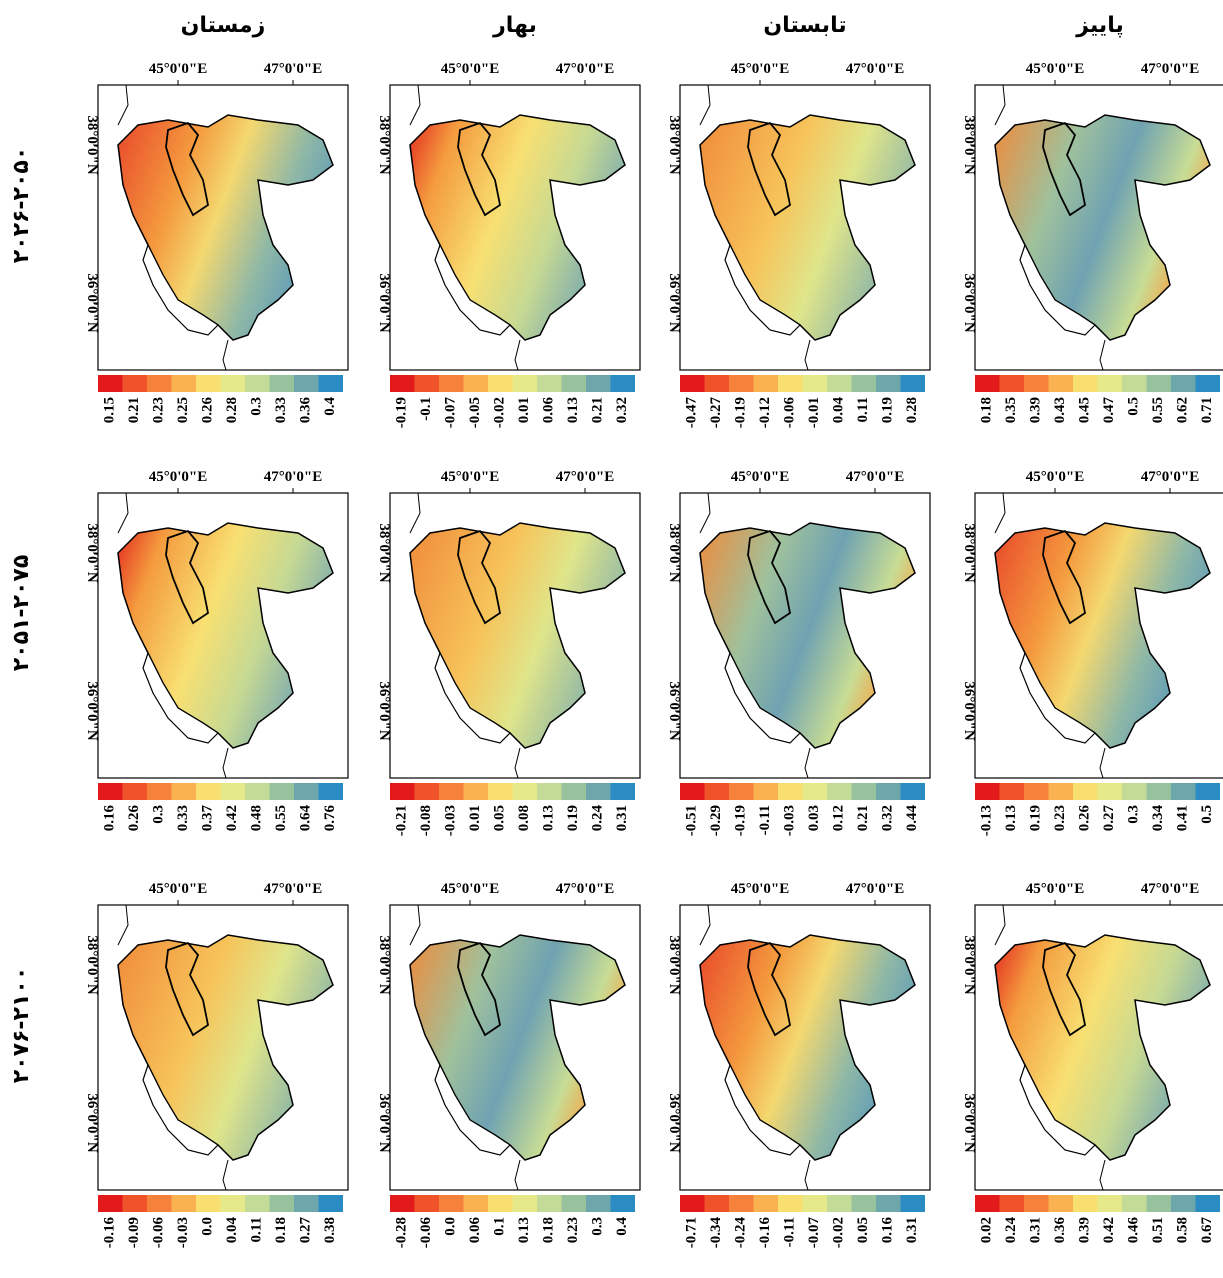  I want to click on legend-label: 0.02, so click(987, 1230).